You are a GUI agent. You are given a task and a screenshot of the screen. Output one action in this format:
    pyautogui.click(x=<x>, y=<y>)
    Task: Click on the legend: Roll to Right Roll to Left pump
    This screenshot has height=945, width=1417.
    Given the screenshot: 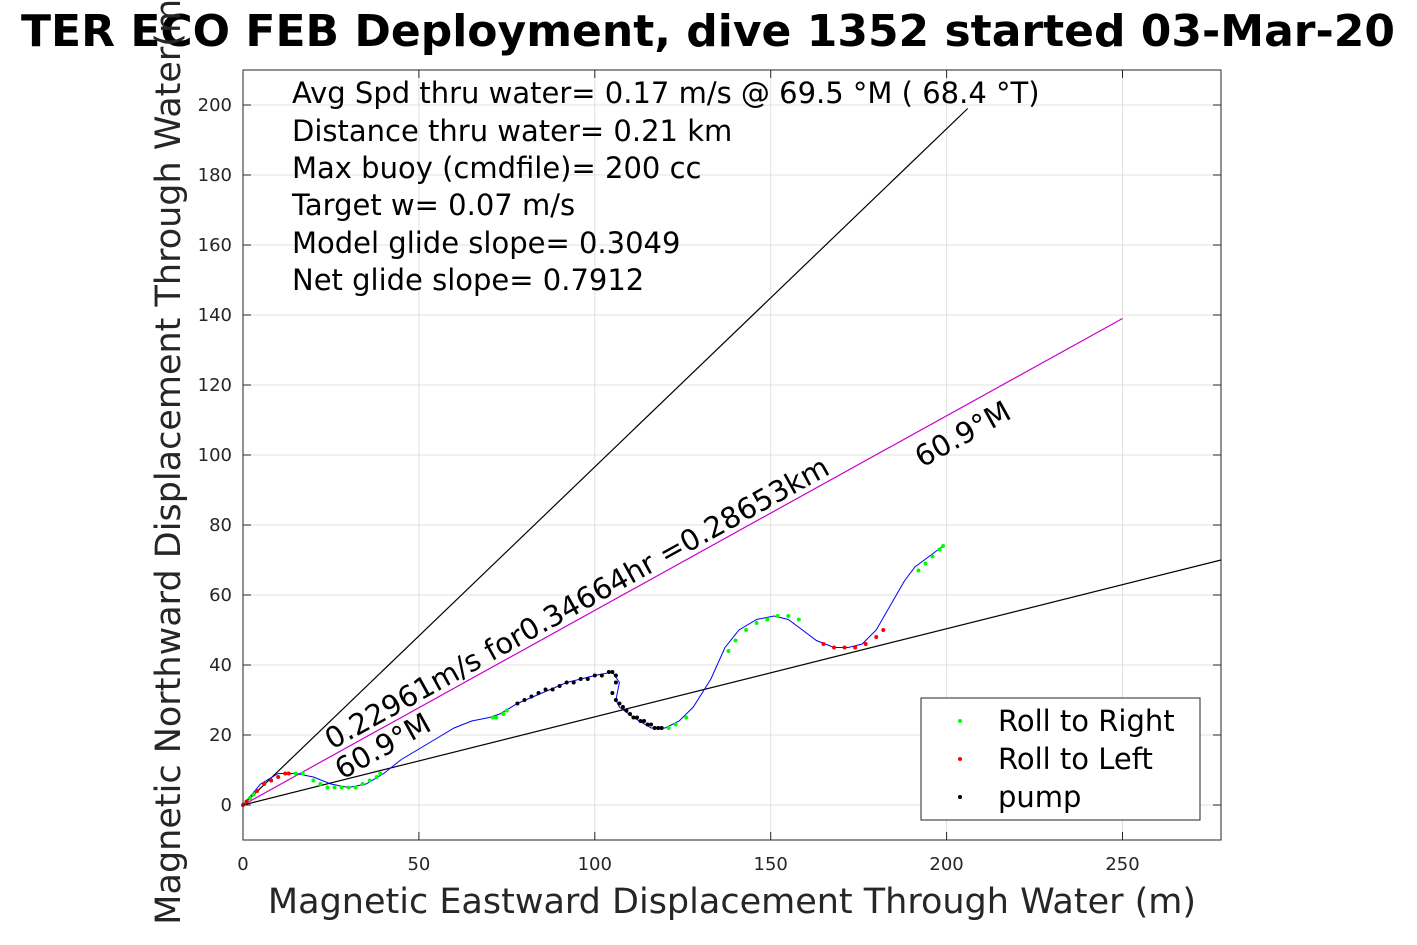 What is the action you would take?
    pyautogui.click(x=1060, y=759)
    